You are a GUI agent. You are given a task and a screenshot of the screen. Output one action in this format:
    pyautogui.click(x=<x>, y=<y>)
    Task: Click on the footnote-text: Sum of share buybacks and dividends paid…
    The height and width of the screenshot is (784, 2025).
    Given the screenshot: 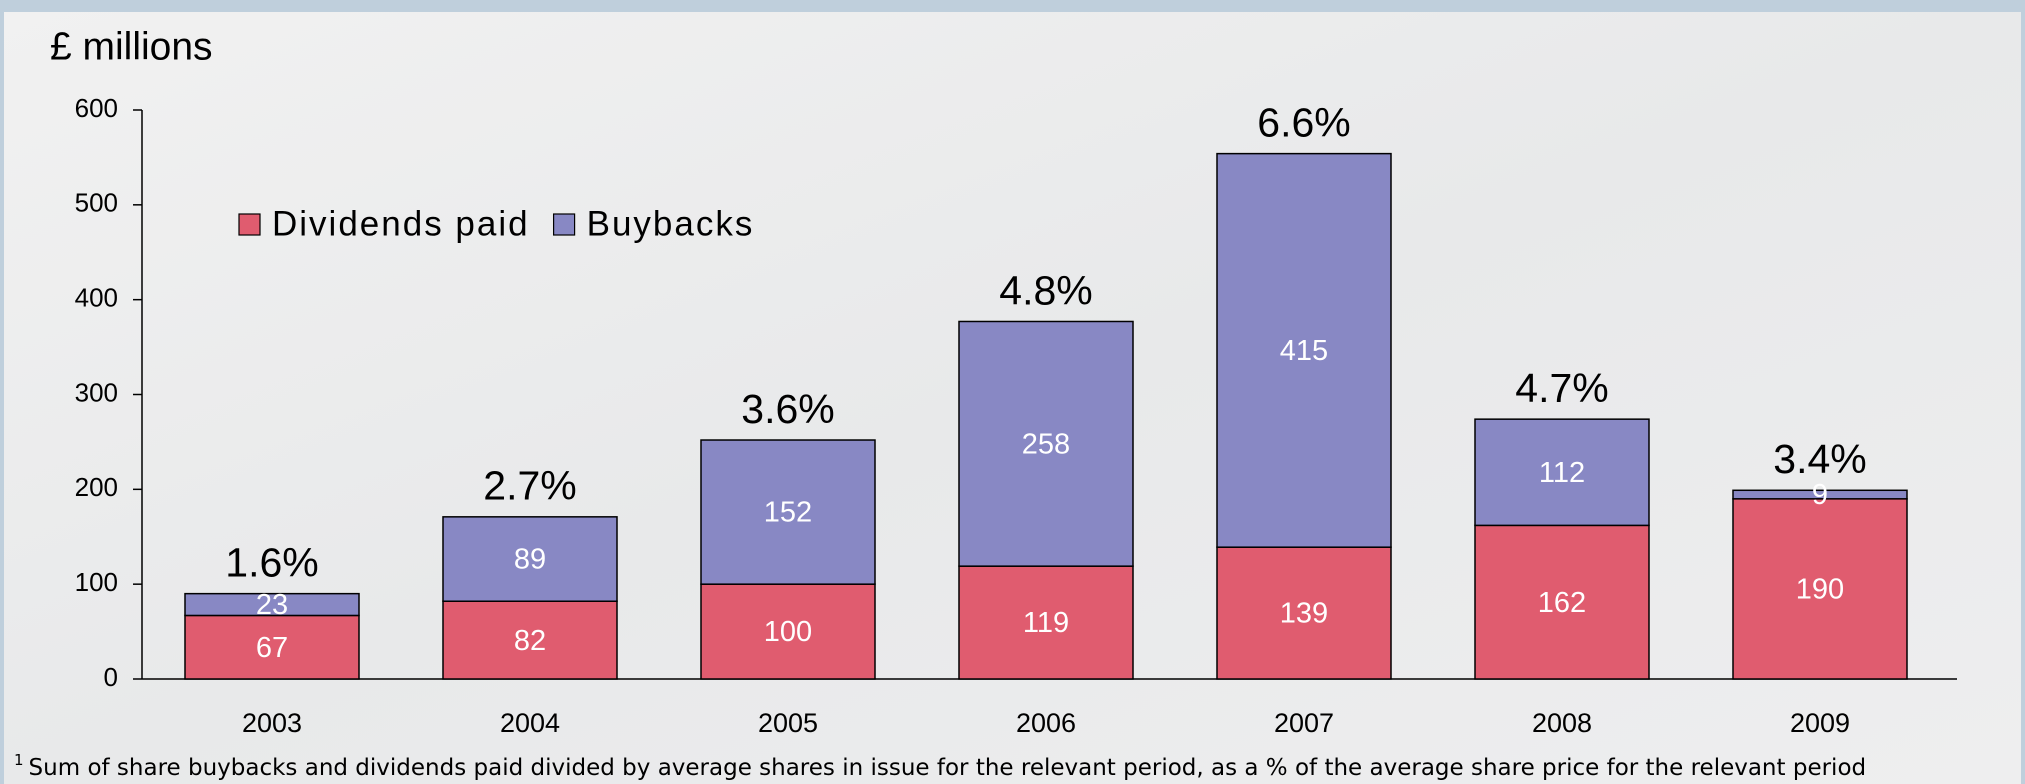 What is the action you would take?
    pyautogui.click(x=948, y=768)
    